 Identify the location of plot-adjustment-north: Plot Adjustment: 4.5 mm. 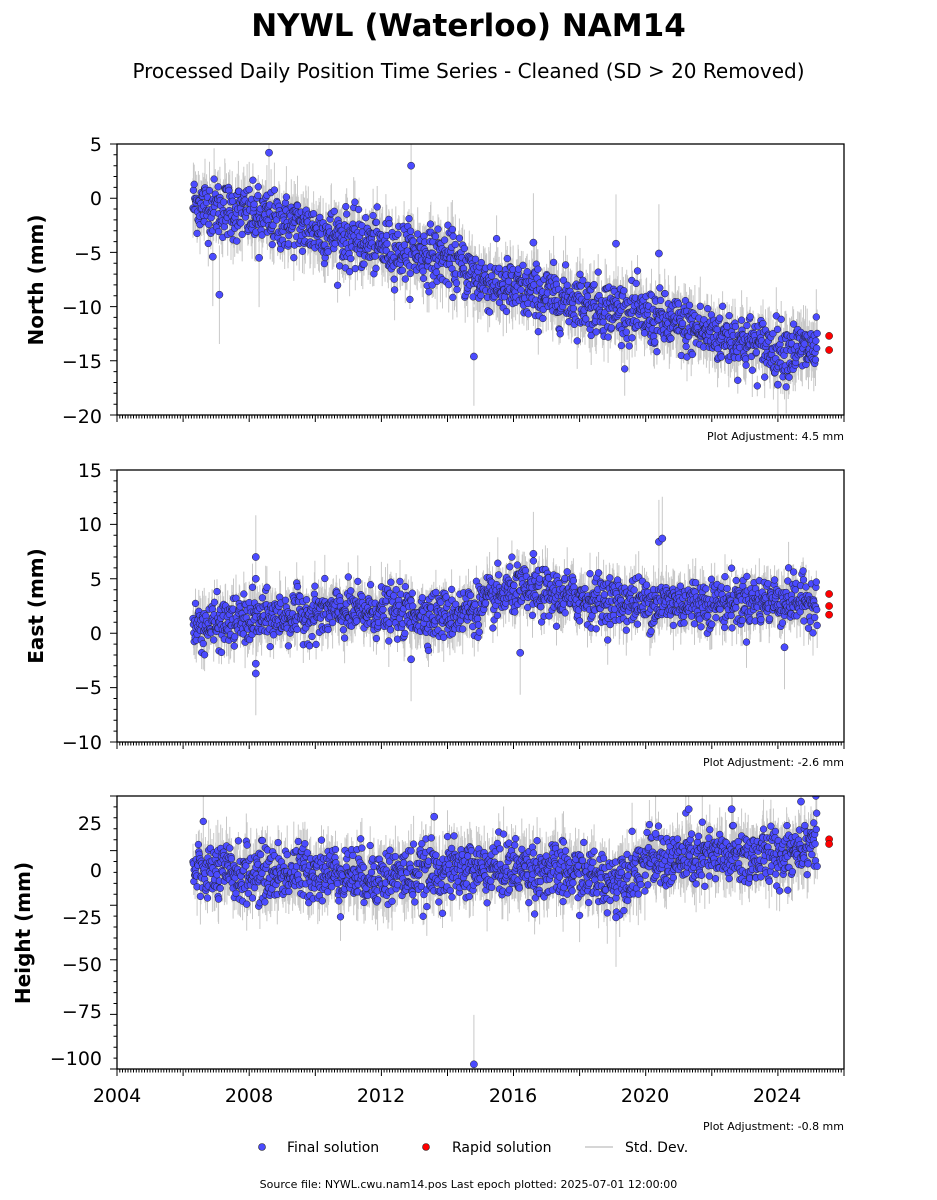
(775, 436).